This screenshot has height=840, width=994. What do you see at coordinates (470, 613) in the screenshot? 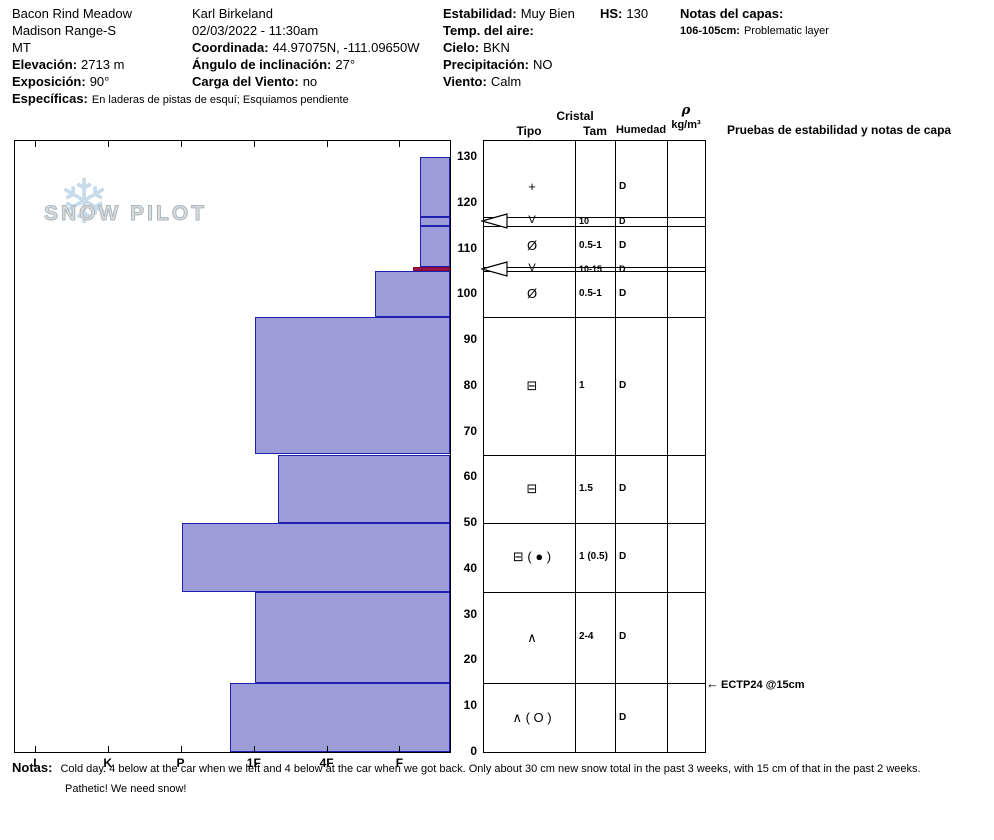
I see `depth-tick-label: 30` at bounding box center [470, 613].